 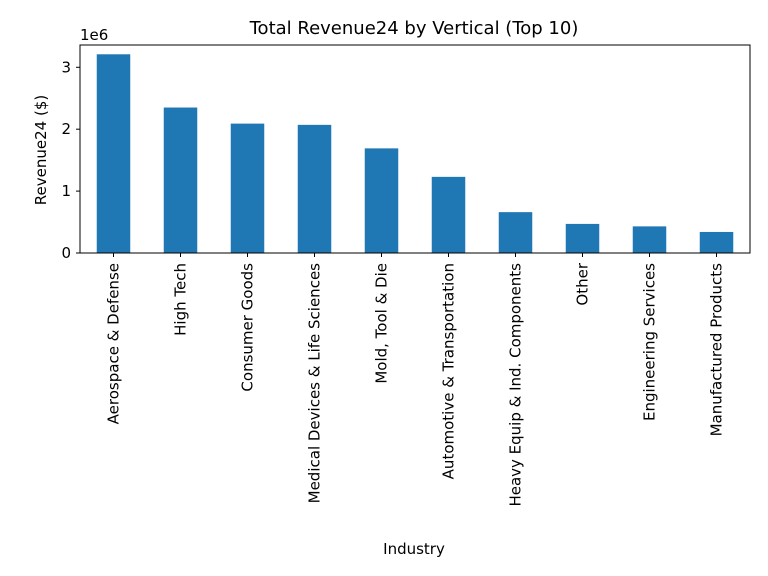 I want to click on x-tick-label: Engineering Services, so click(x=650, y=342).